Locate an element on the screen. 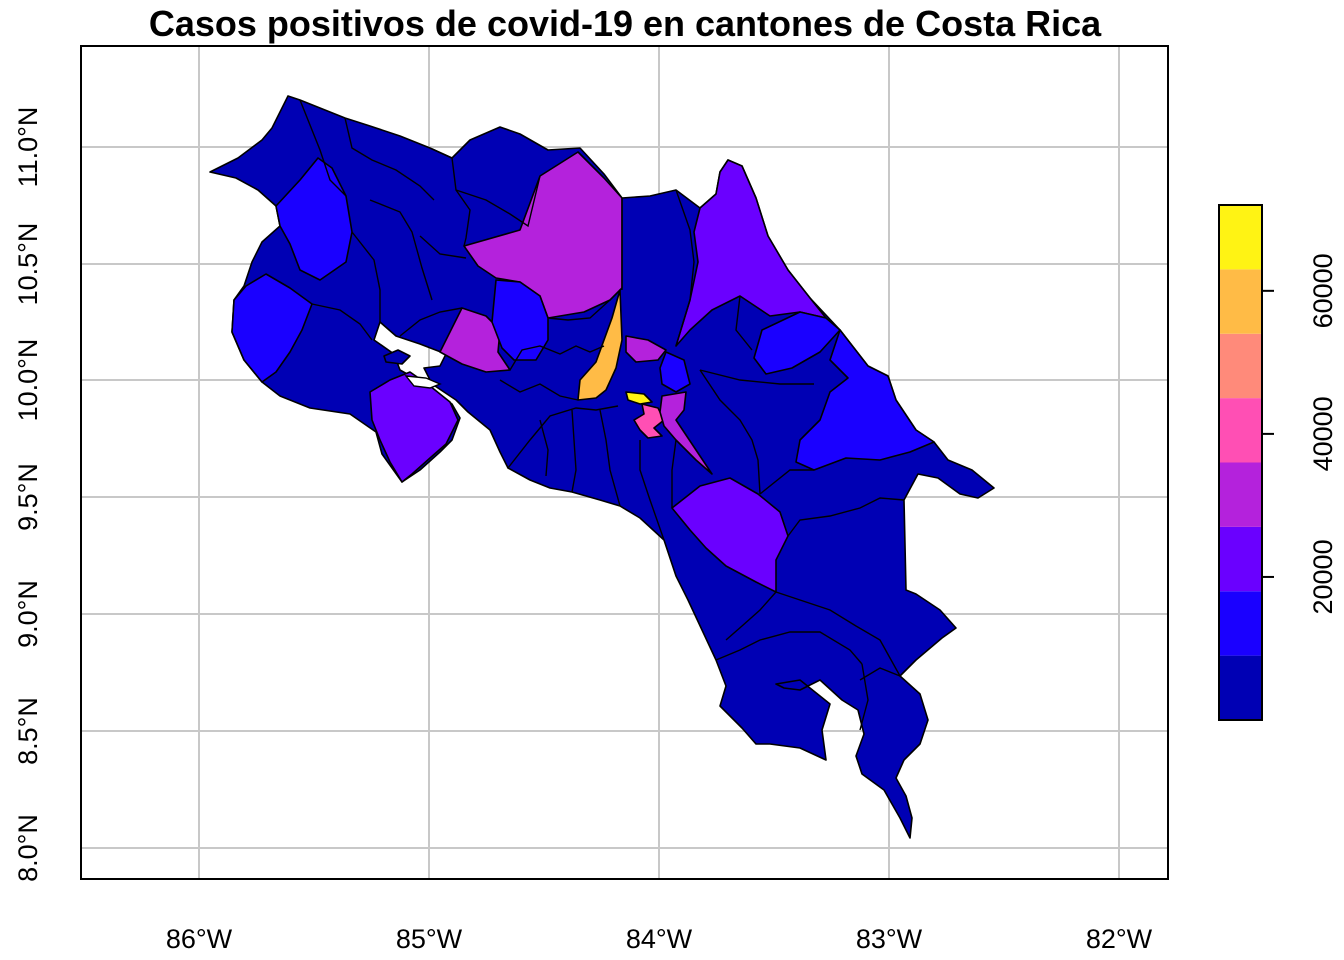  y-tick-label: 8.0°N is located at coordinates (28, 848).